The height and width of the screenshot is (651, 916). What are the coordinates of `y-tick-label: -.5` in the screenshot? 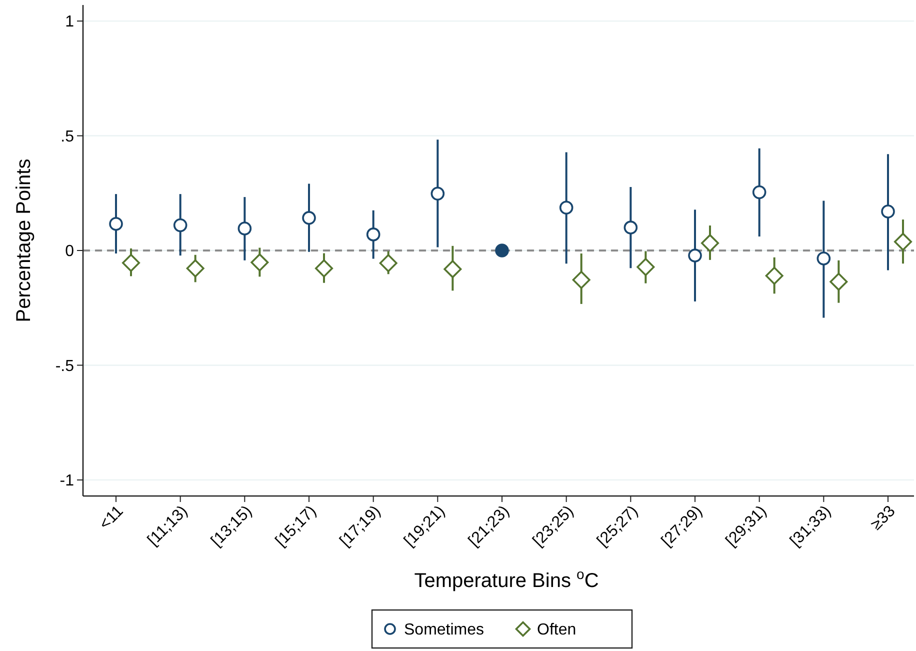 It's located at (64, 366).